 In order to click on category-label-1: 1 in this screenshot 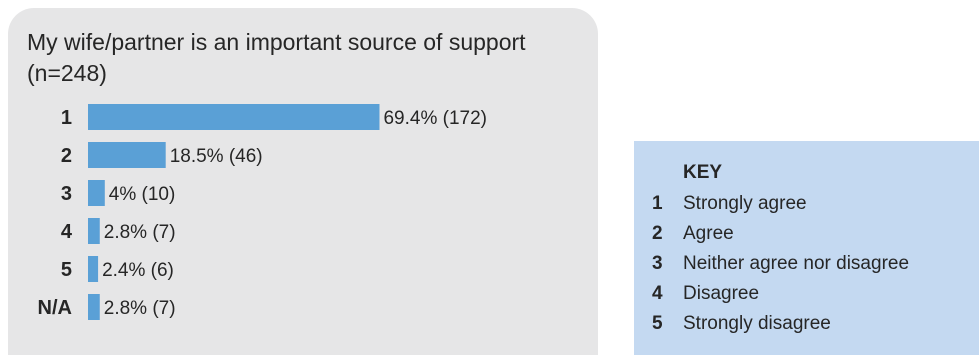, I will do `click(66, 118)`.